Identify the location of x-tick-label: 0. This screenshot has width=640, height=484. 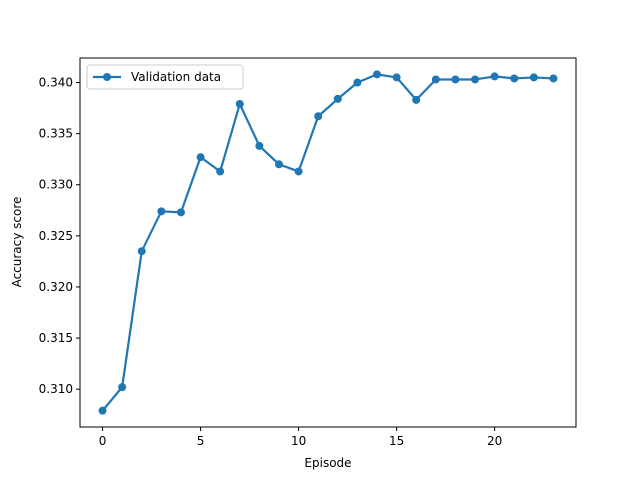
(103, 441).